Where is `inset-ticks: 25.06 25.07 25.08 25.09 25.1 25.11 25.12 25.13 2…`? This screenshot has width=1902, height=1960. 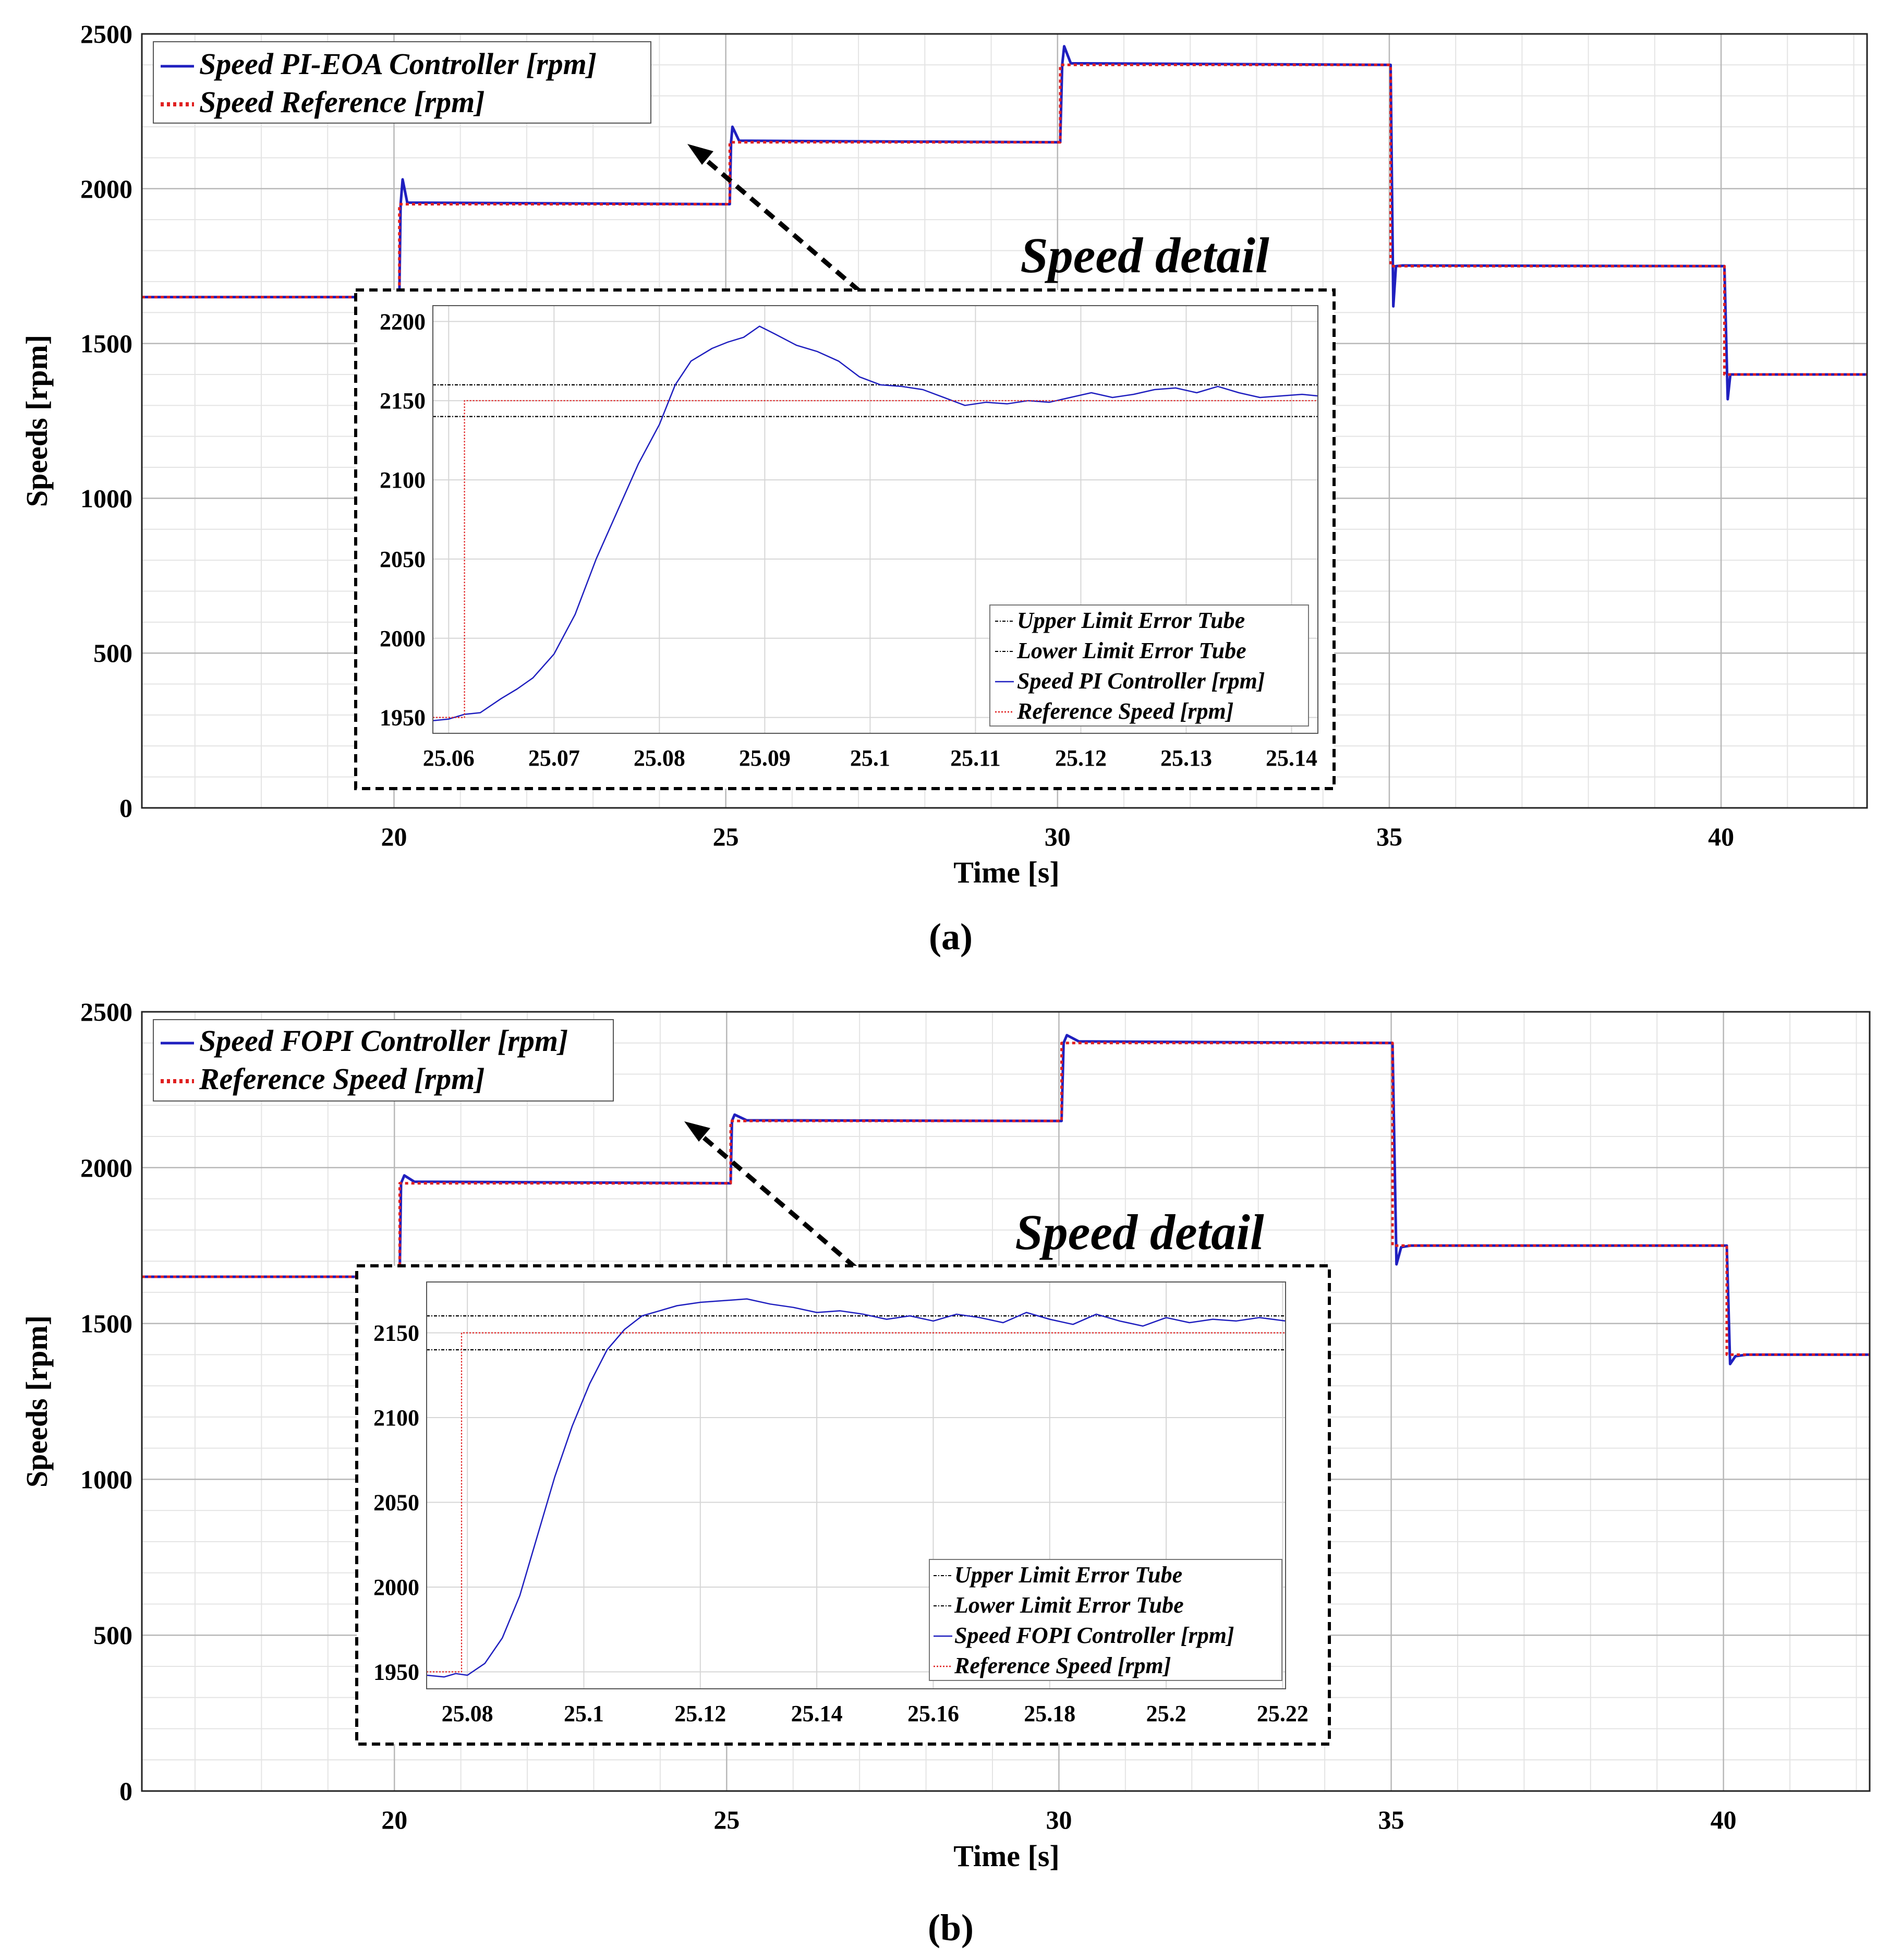
inset-ticks: 25.06 25.07 25.08 25.09 25.1 25.11 25.12 25.13 2… is located at coordinates (849, 540).